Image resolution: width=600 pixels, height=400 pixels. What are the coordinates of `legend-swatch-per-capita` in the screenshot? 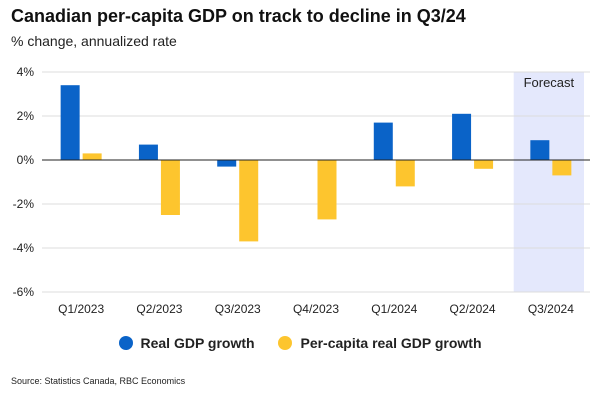 It's located at (285, 343).